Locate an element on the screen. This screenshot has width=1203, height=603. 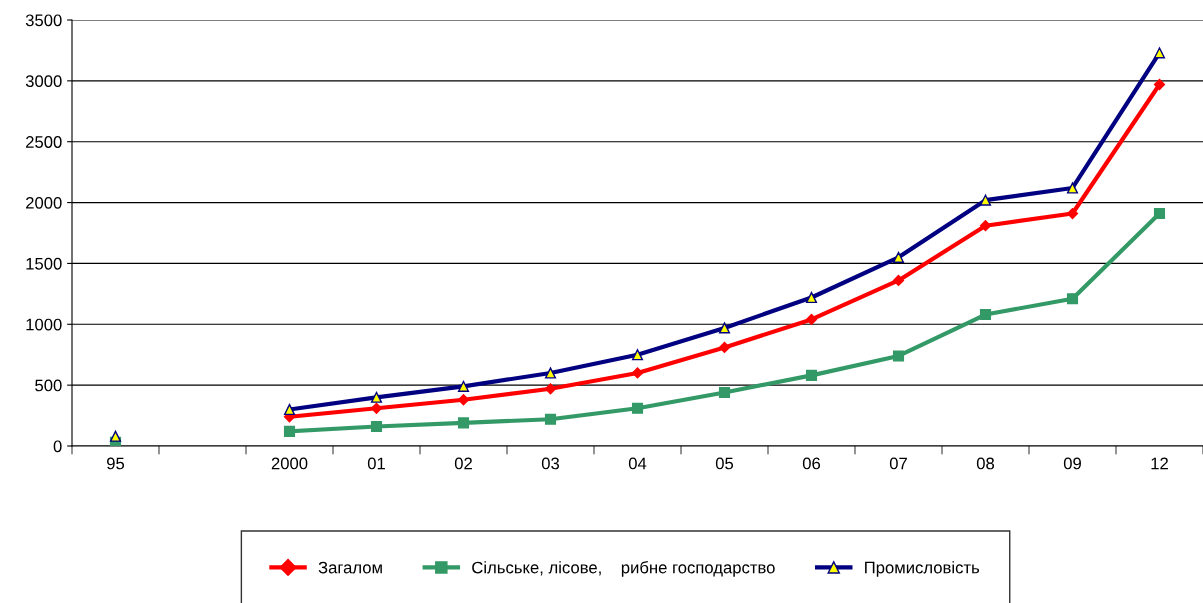
y-tick-label: 1500 is located at coordinates (44, 263).